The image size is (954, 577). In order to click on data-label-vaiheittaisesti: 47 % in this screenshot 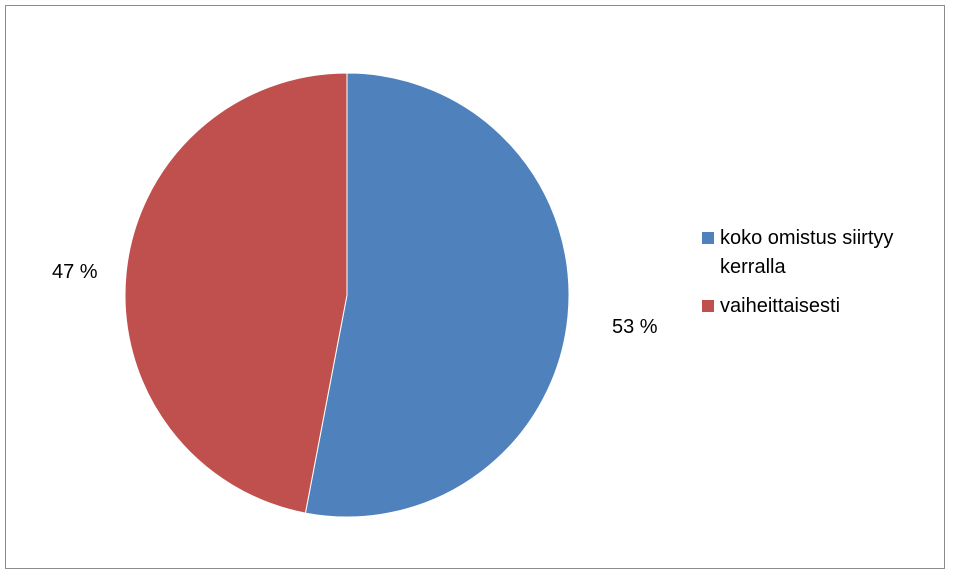, I will do `click(75, 272)`.